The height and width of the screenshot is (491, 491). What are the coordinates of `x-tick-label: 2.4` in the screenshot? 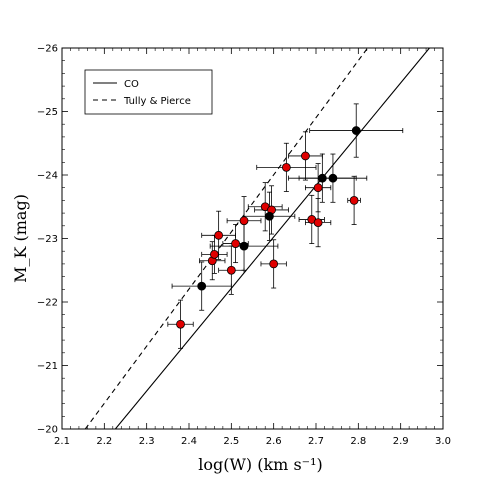 It's located at (189, 441).